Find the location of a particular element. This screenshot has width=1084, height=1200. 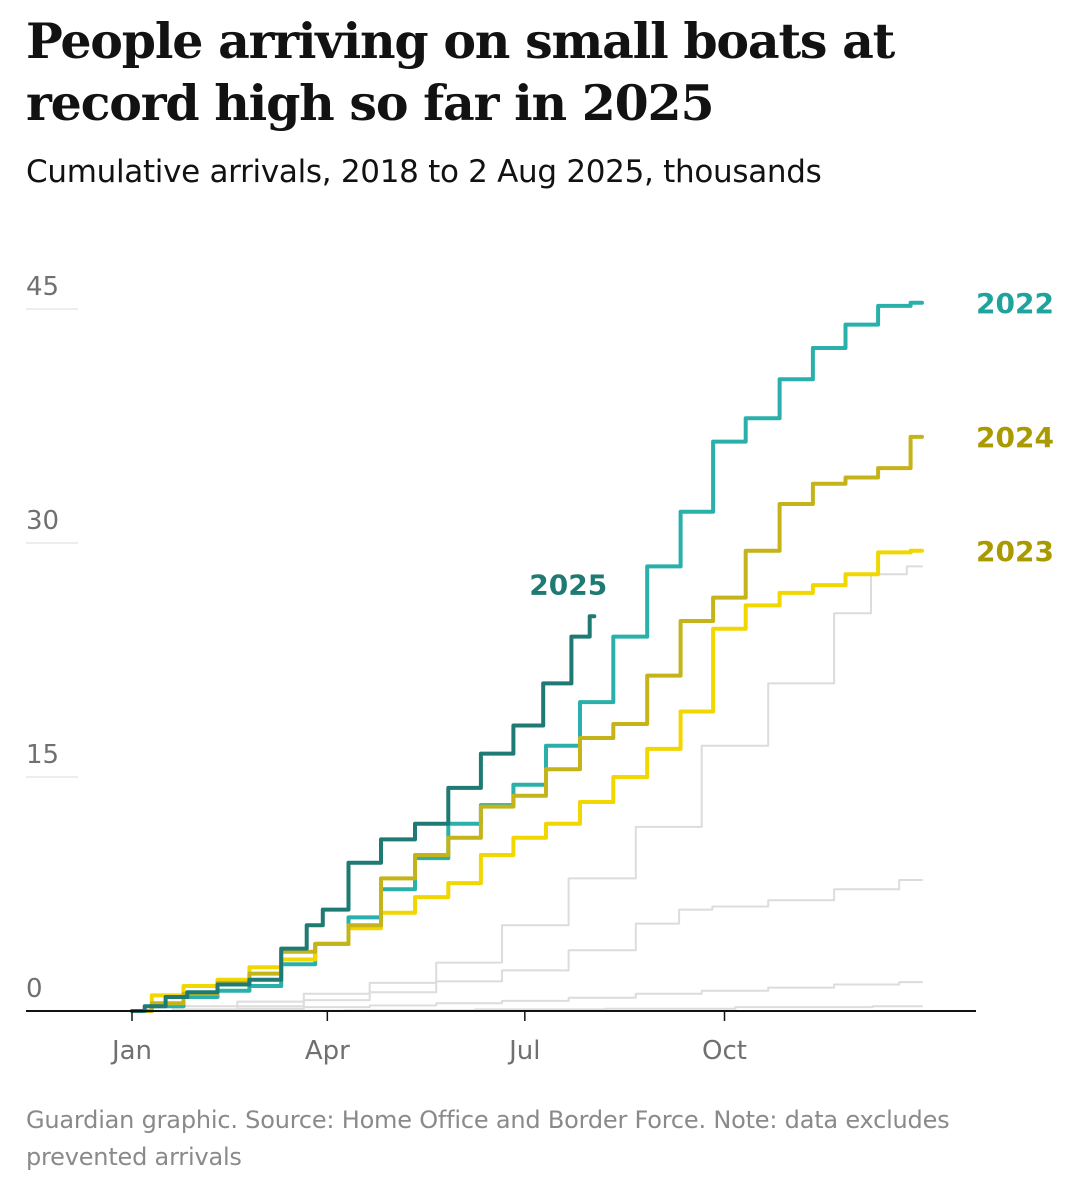

x-tick-label-Jul: Jul is located at coordinates (523, 1051).